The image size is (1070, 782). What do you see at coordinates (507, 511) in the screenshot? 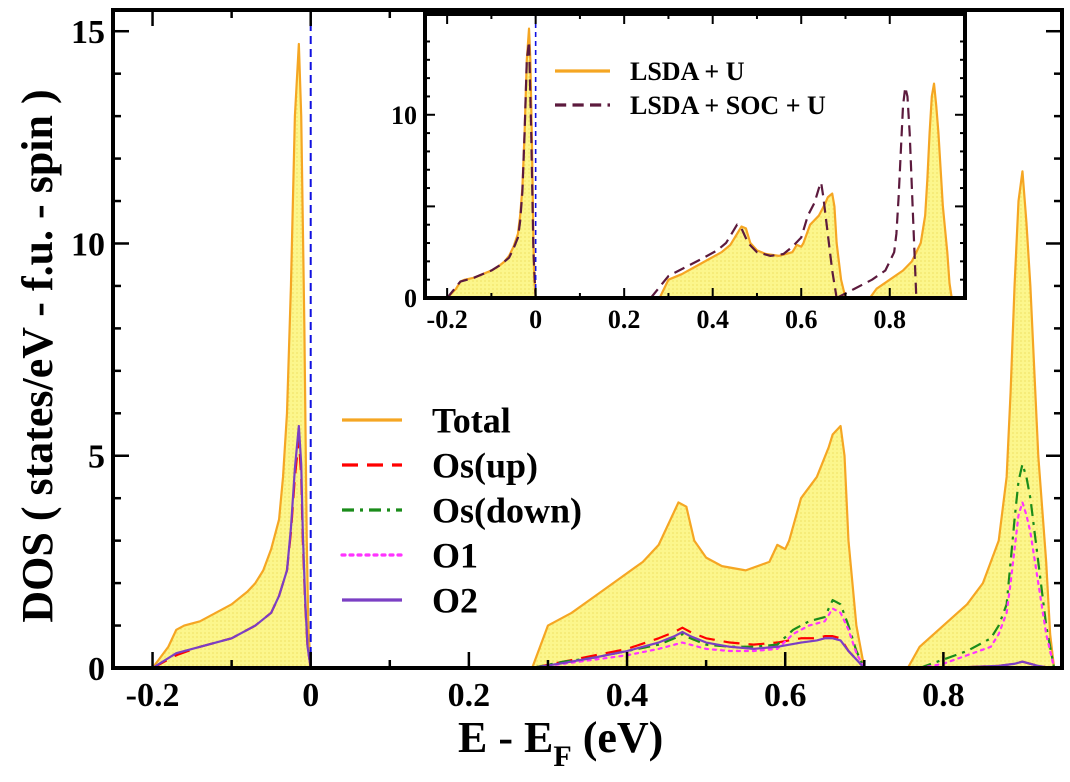
I see `main-legend-label: Os(down)` at bounding box center [507, 511].